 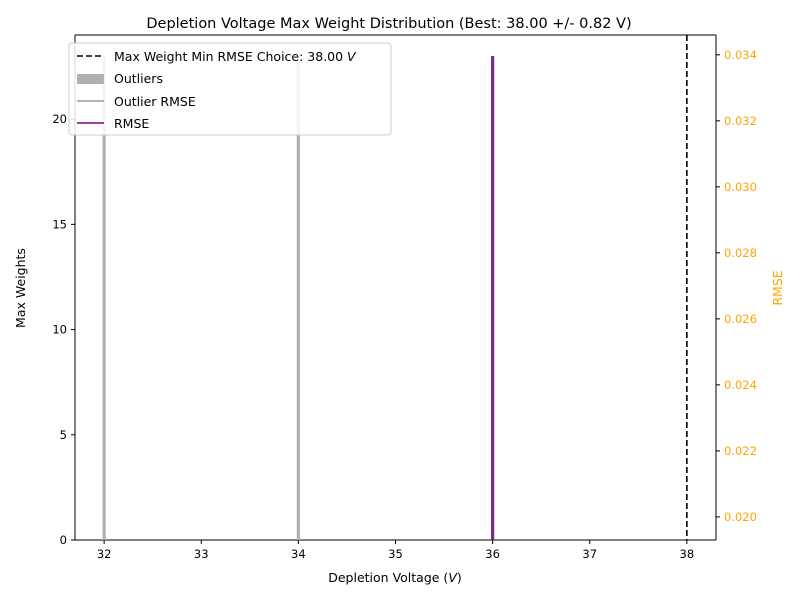 What do you see at coordinates (493, 298) in the screenshot?
I see `rmse-bar` at bounding box center [493, 298].